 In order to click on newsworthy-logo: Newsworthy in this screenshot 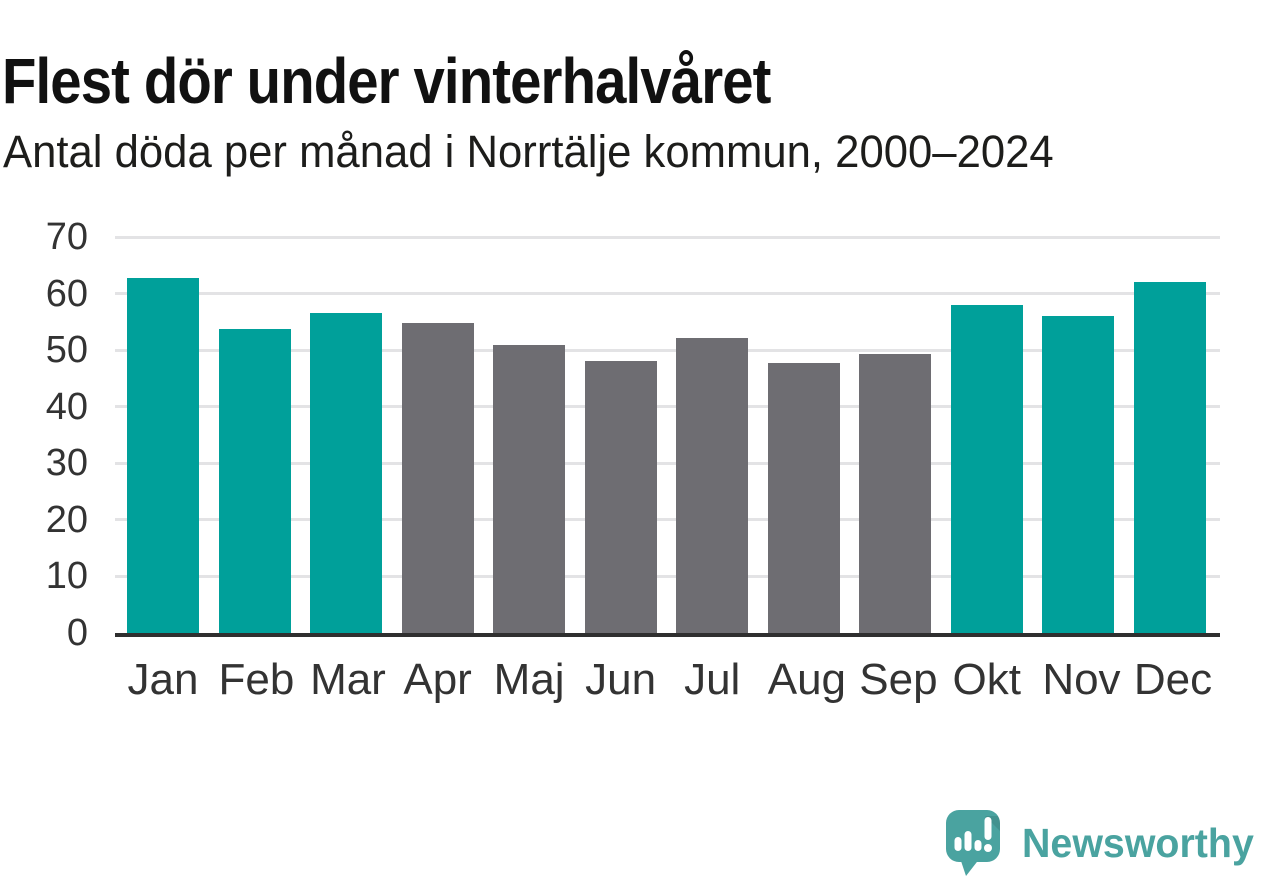, I will do `click(1104, 843)`.